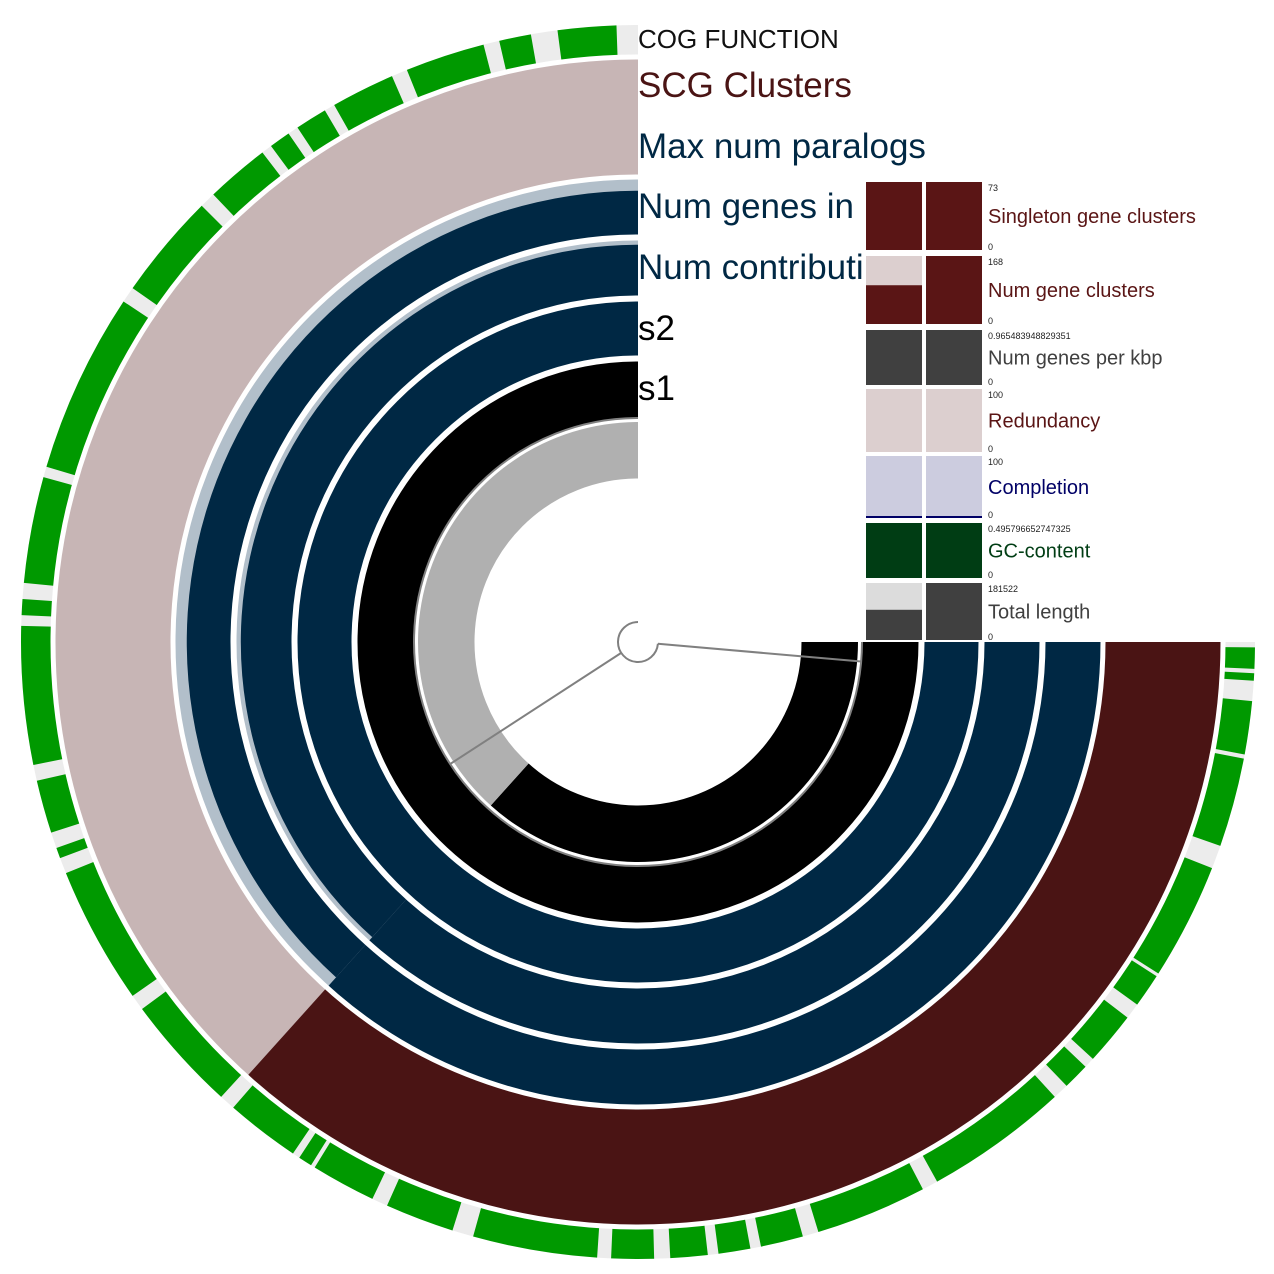  What do you see at coordinates (1092, 217) in the screenshot?
I see `legend-label: Singleton gene clusters` at bounding box center [1092, 217].